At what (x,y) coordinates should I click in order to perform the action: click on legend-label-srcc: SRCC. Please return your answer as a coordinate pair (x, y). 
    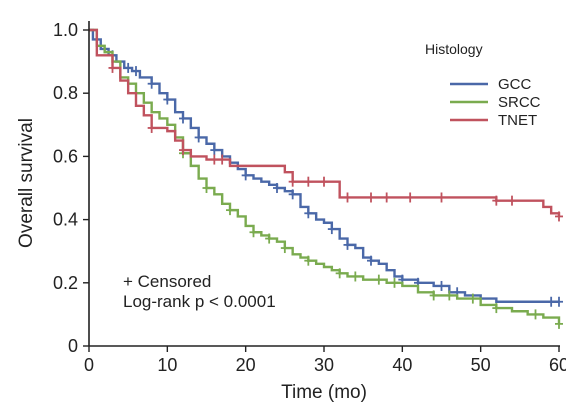
    Looking at the image, I should click on (519, 102).